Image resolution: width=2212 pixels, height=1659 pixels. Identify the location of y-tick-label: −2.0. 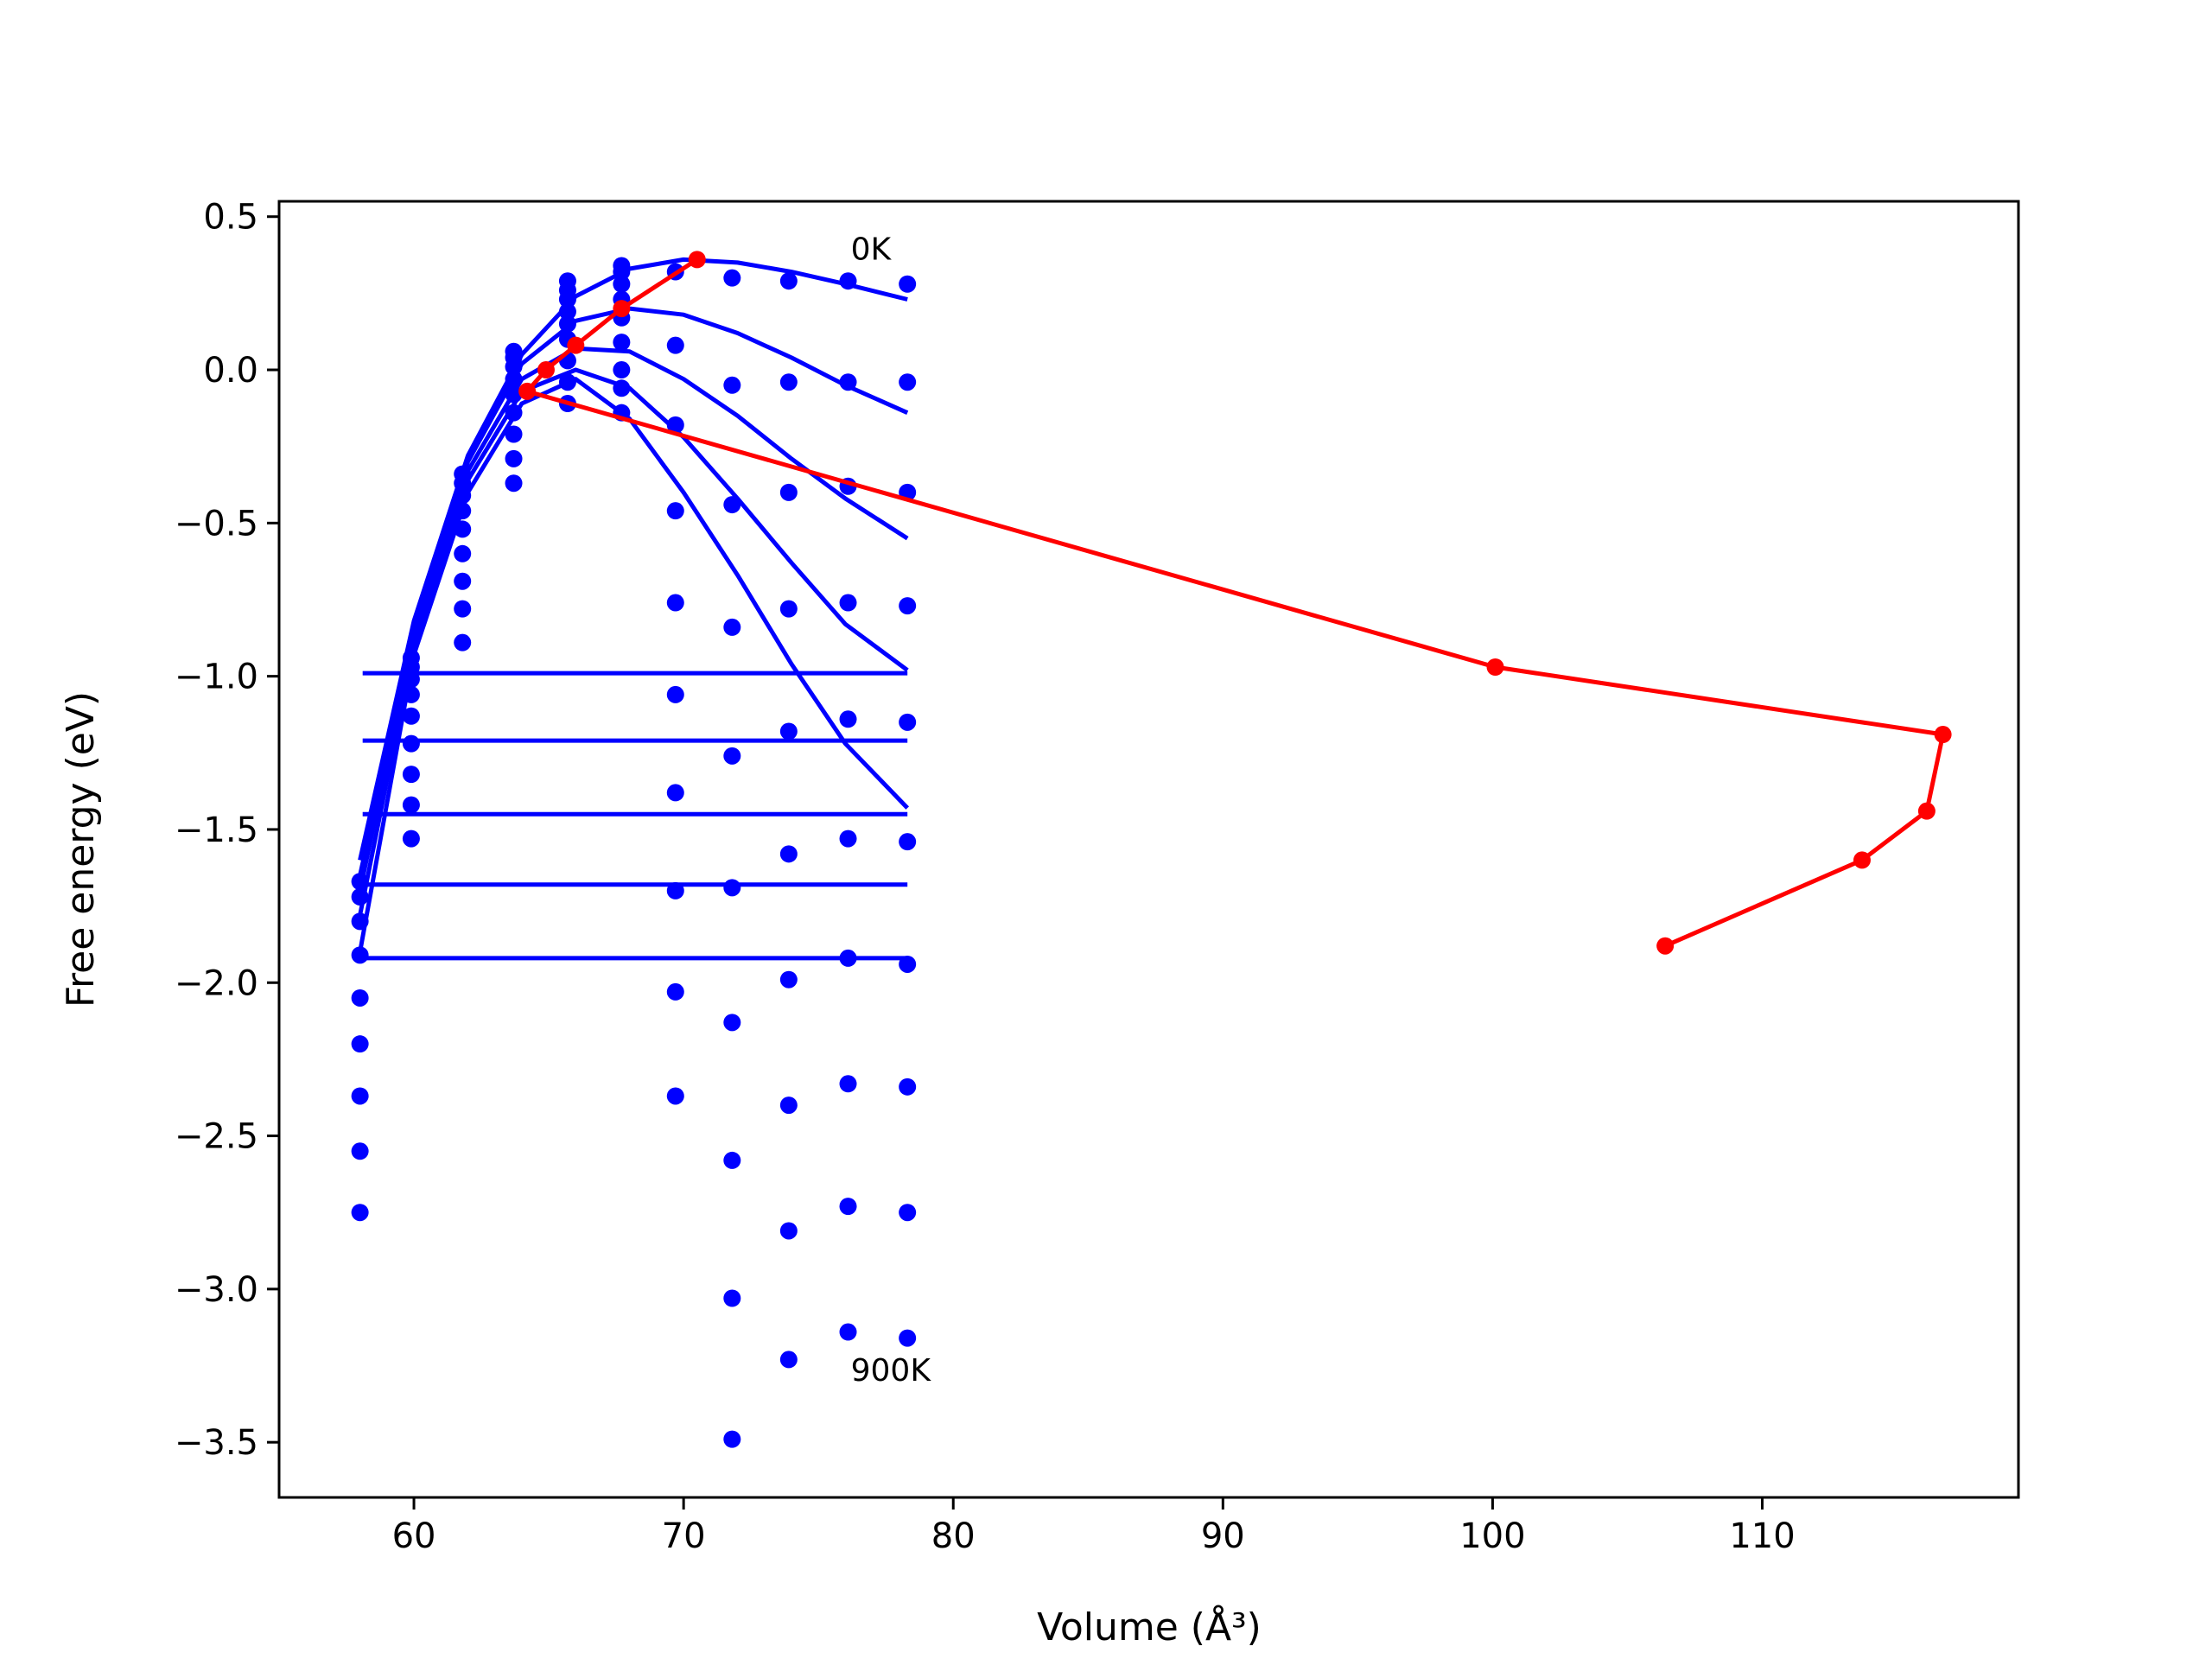
(216, 983).